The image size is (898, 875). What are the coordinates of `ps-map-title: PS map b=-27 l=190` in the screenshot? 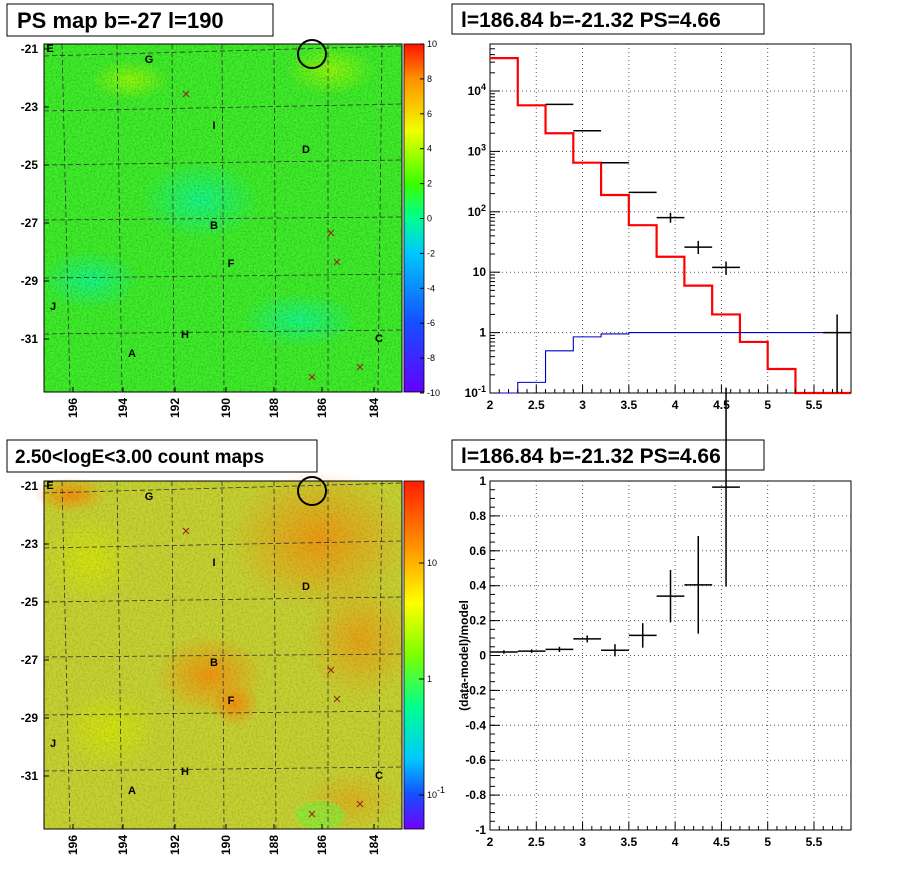 It's located at (120, 20).